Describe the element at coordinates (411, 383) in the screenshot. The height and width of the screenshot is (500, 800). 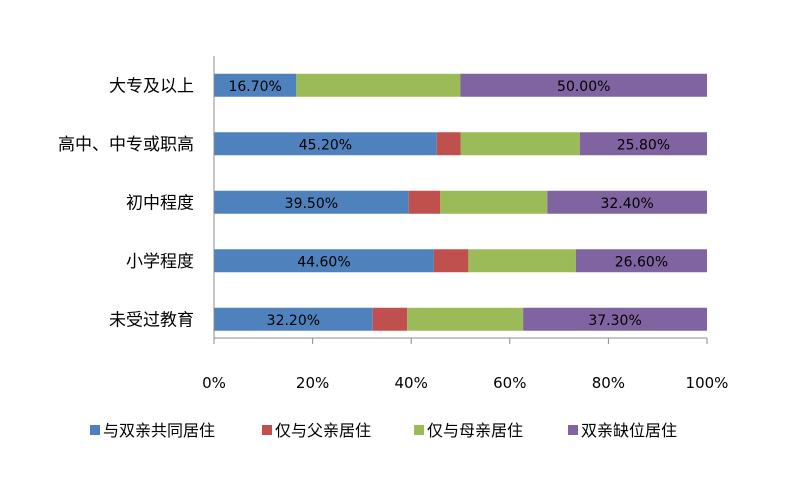
I see `x-tick-label: 40%` at that location.